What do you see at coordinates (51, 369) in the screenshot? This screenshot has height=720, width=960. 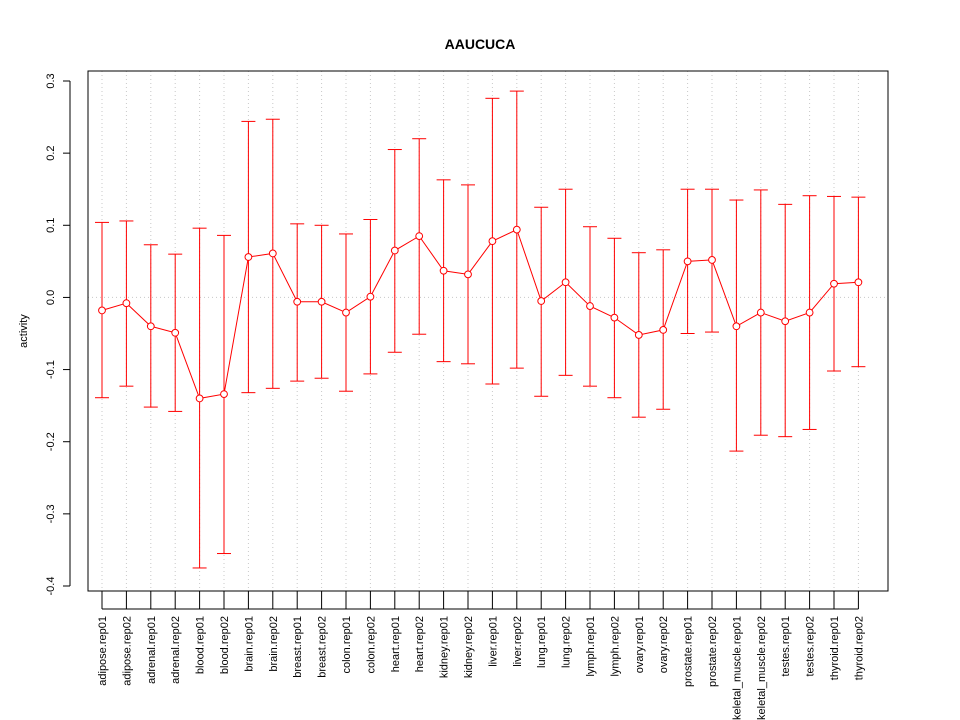 I see `y-tick-label: -0.1` at bounding box center [51, 369].